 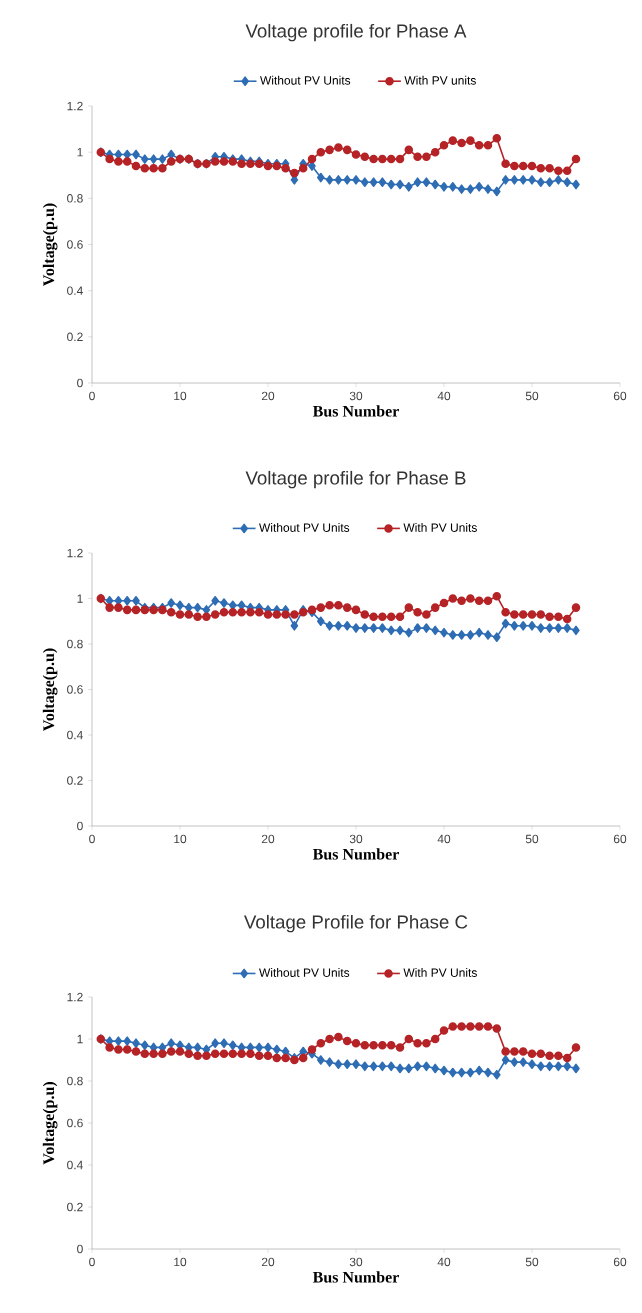 I want to click on chart-title: Voltage Profile for Phase C, so click(x=356, y=923).